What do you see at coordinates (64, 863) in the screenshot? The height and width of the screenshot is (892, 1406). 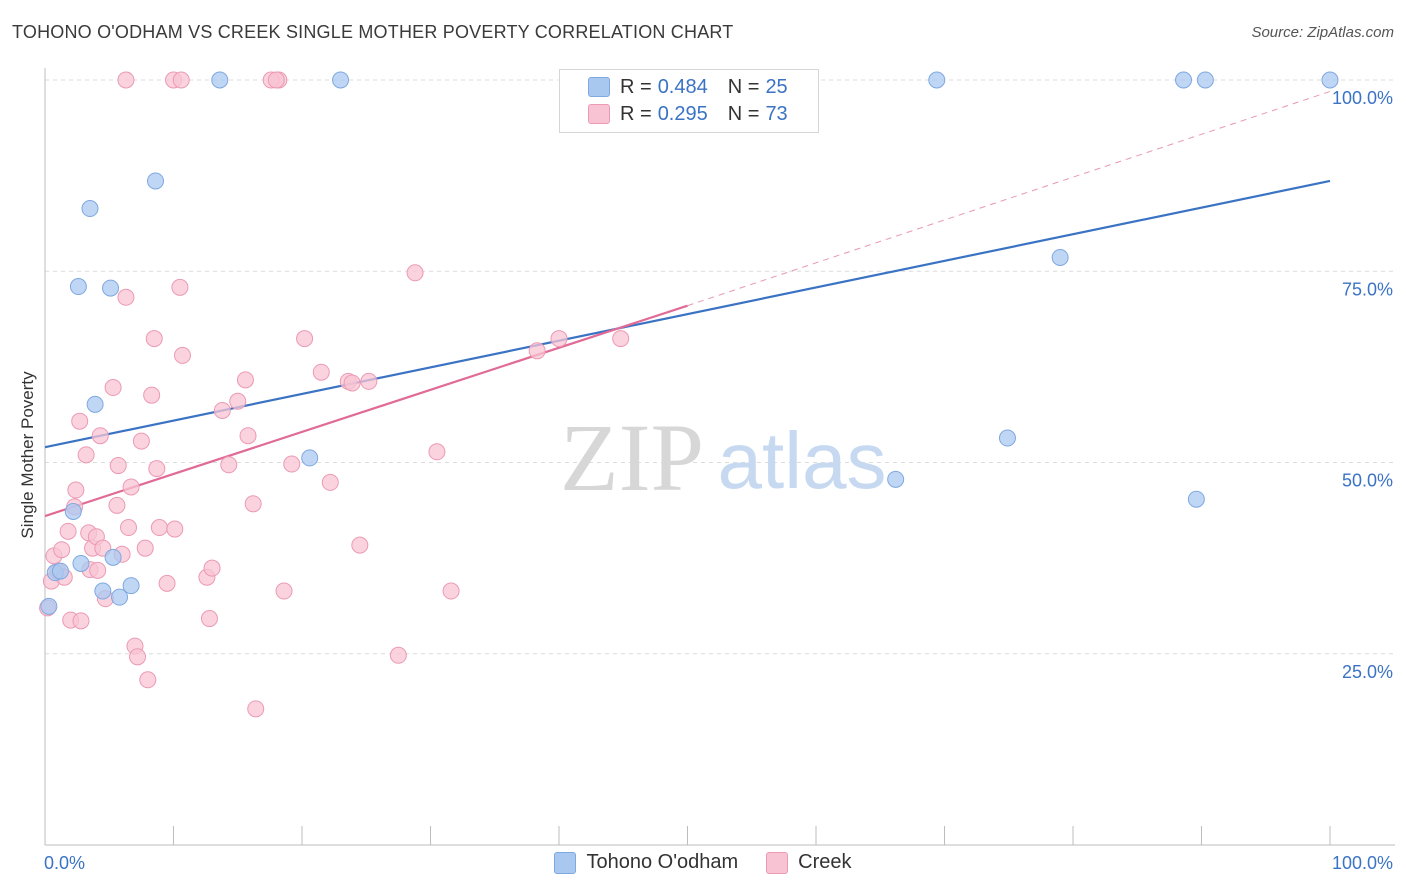 I see `x-tick-label: 0.0%` at bounding box center [64, 863].